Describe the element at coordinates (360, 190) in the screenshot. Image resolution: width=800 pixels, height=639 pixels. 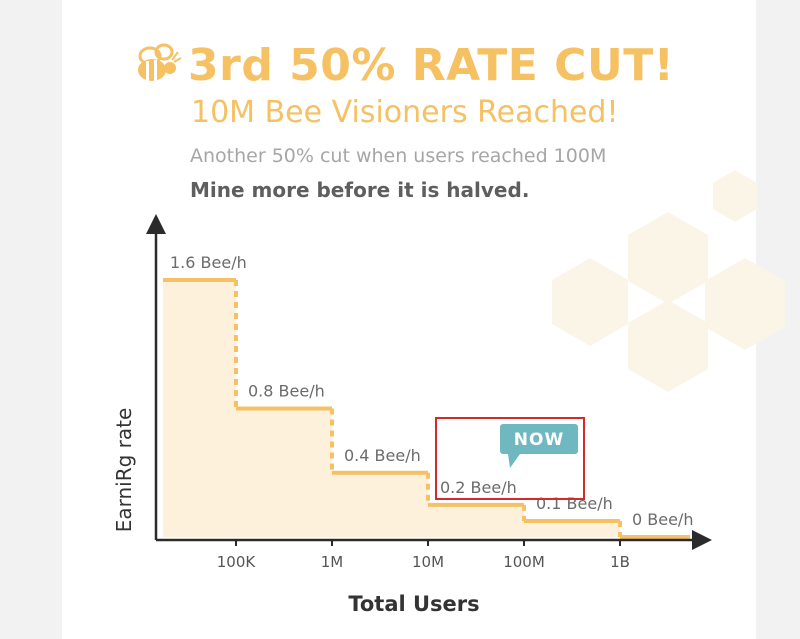
I see `callout-text: Mine more before it is halved.` at that location.